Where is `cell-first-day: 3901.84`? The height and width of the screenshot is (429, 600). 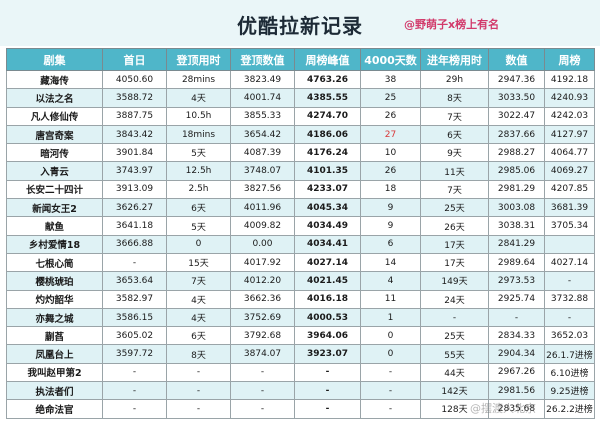
cell-first-day: 3901.84 is located at coordinates (134, 153).